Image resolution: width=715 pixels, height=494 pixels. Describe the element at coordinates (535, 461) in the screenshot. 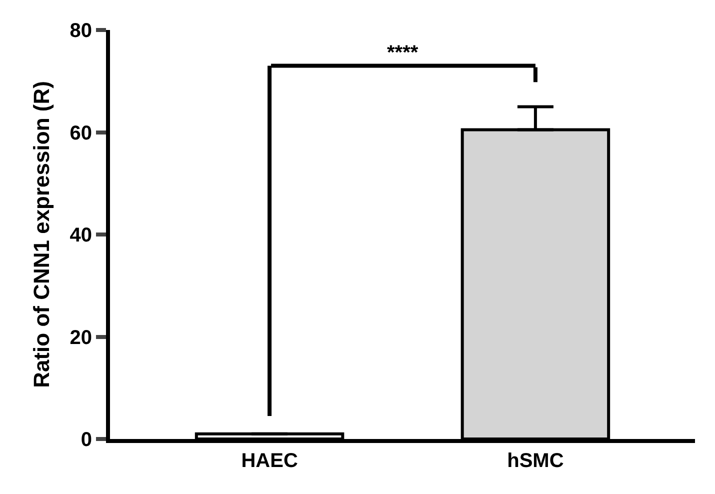

I see `x-tick-label: hSMC` at that location.